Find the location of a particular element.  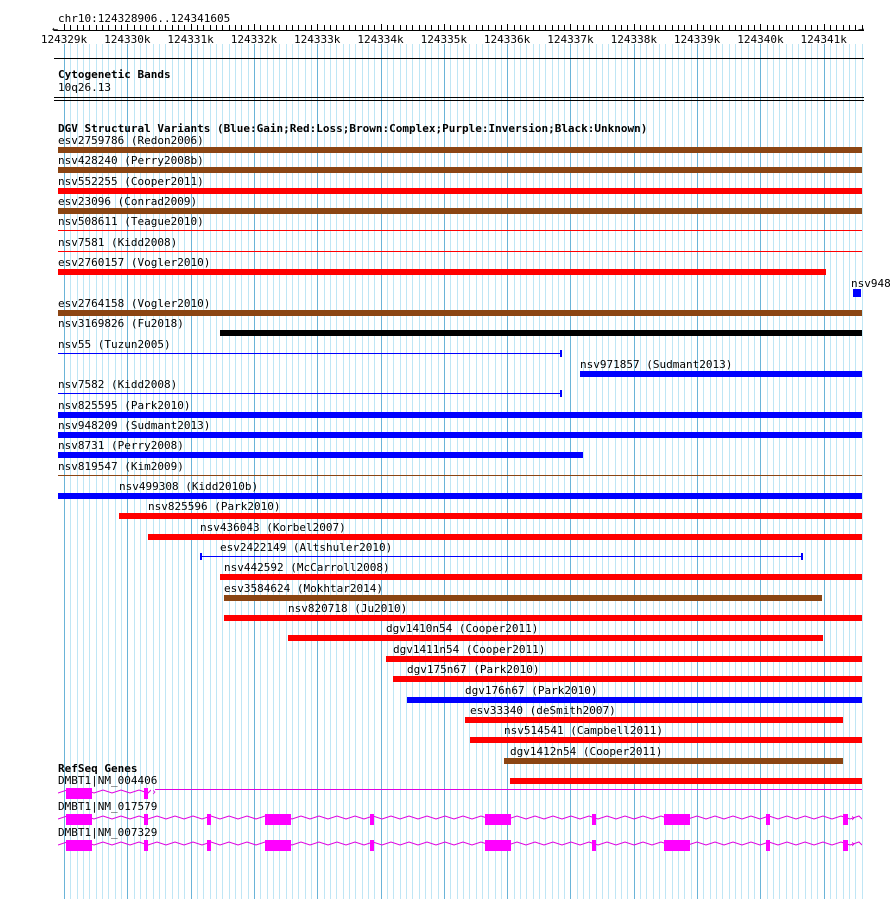

dgv-variant-row: dgv1411n54 (Cooper2011) is located at coordinates (445, 653).